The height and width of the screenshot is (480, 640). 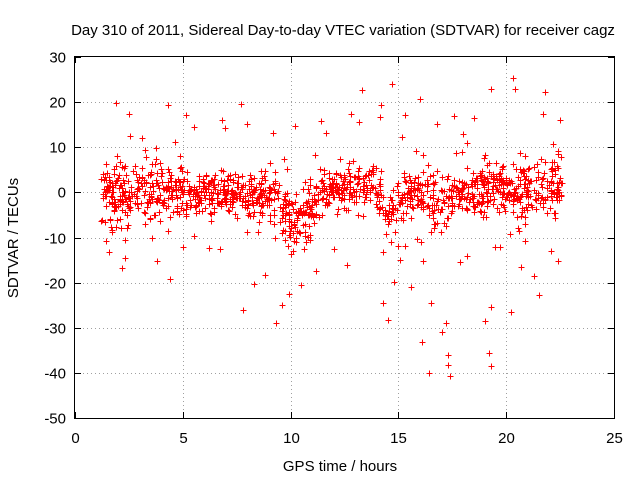 I want to click on y-tick-label: 30, so click(x=57, y=58).